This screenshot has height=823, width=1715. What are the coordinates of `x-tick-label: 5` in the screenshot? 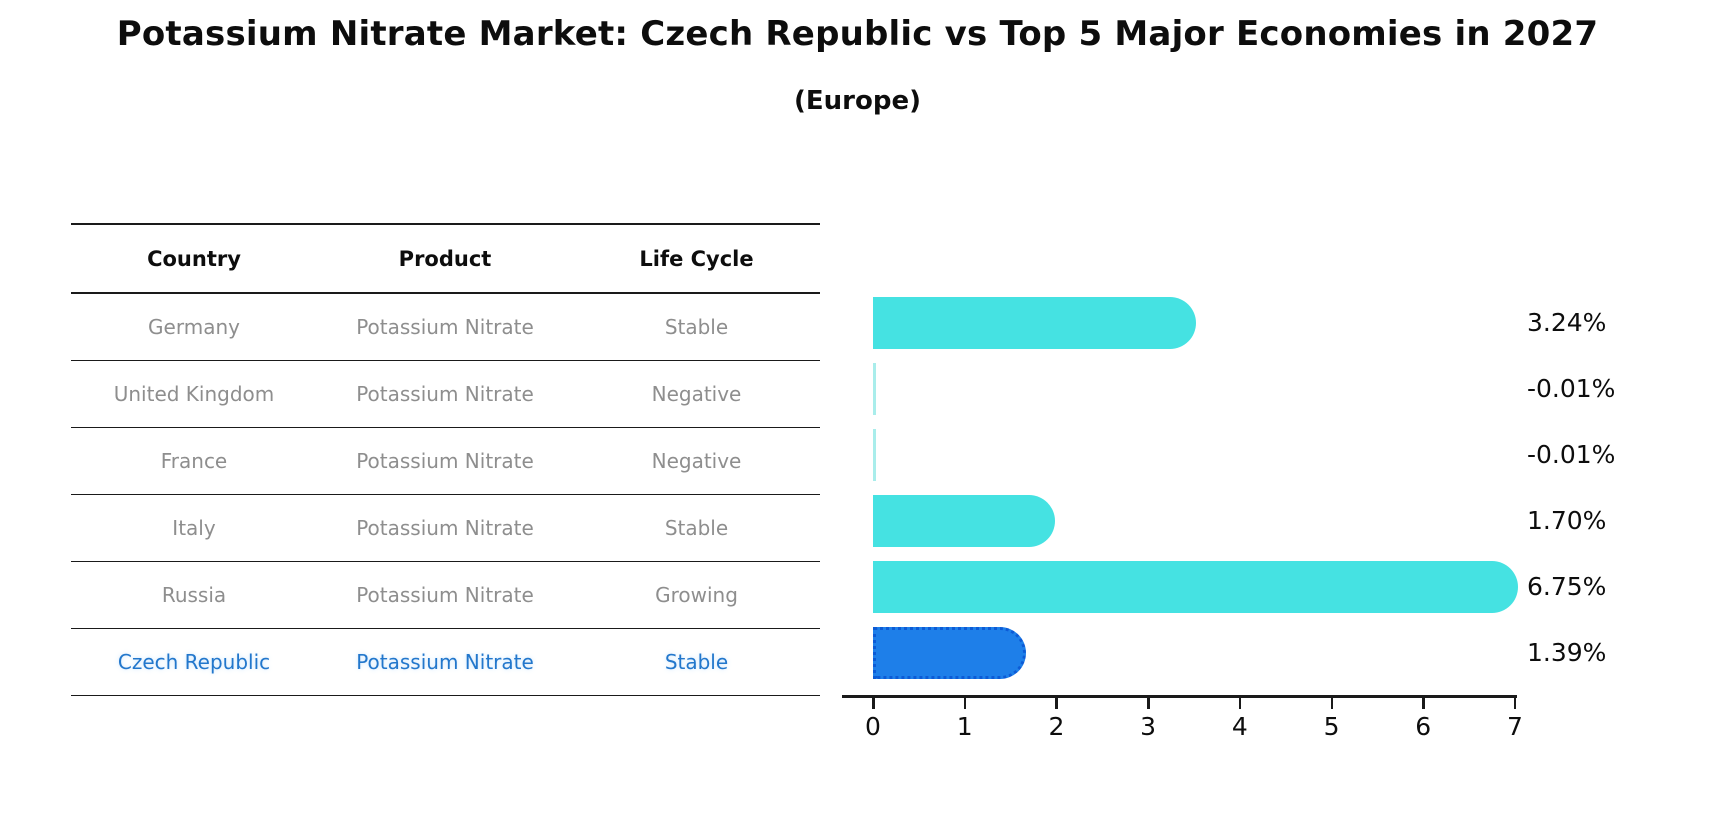 It's located at (1331, 726).